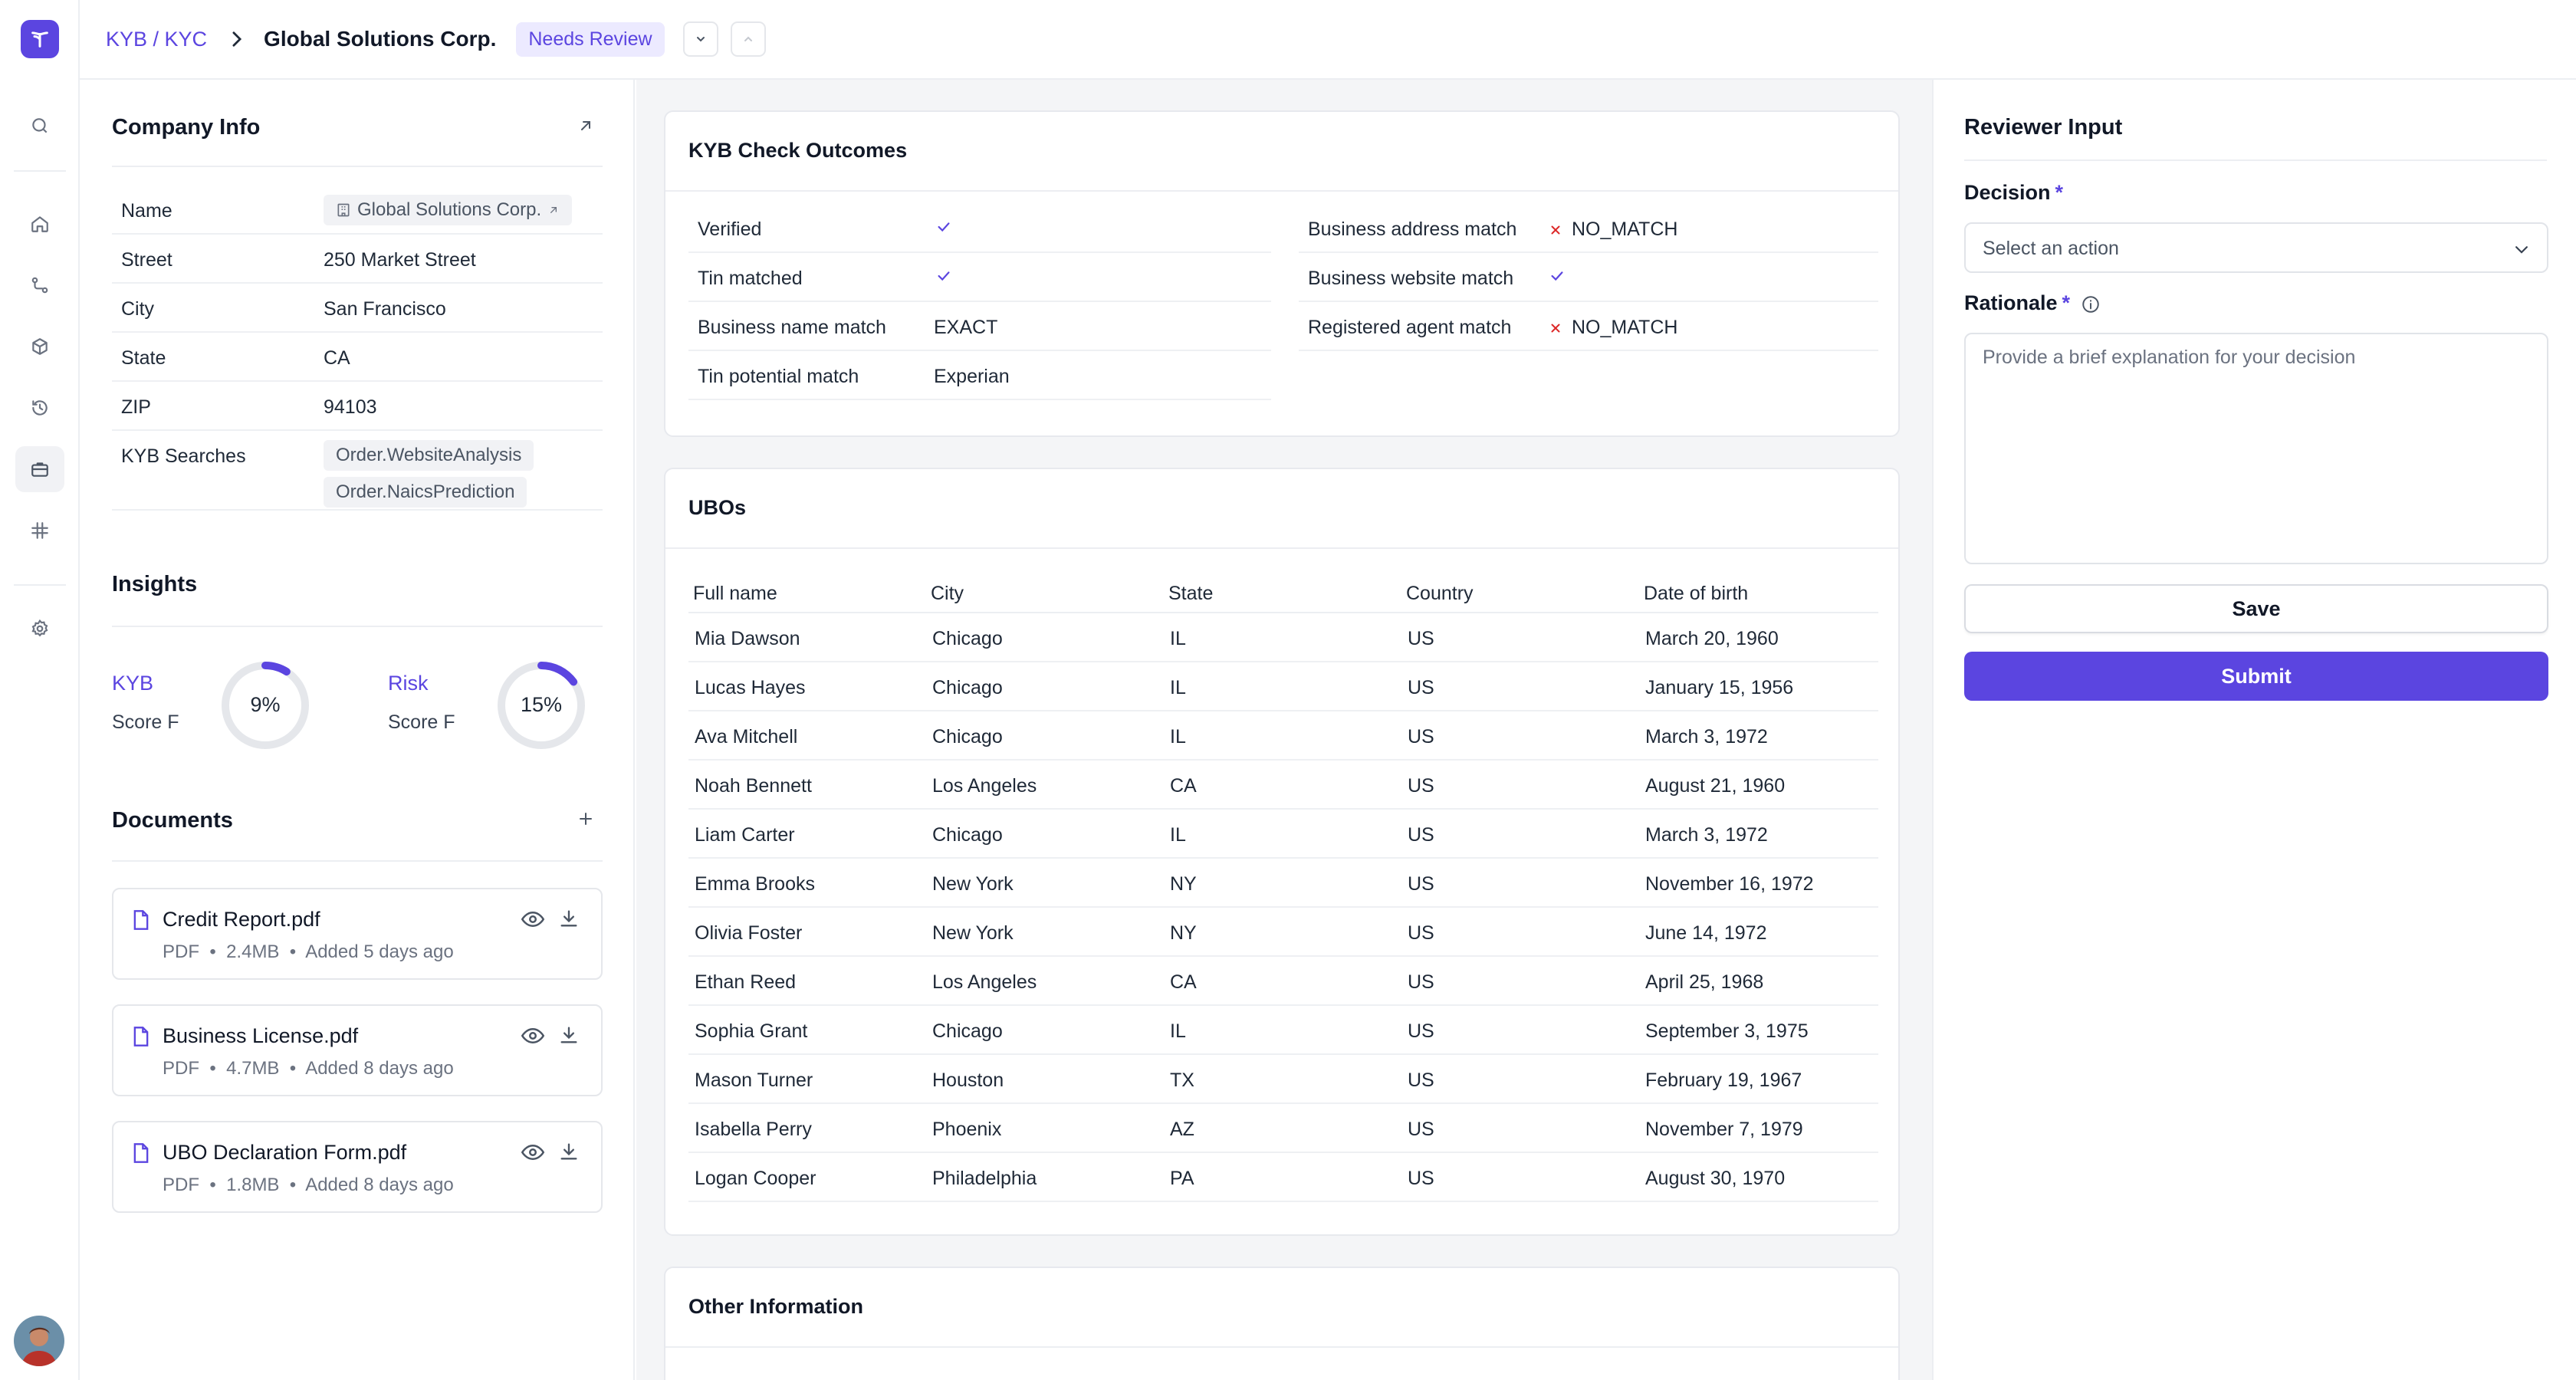  I want to click on table-row: Mason Turner Houston TX US February 19, 1967, so click(1283, 1079).